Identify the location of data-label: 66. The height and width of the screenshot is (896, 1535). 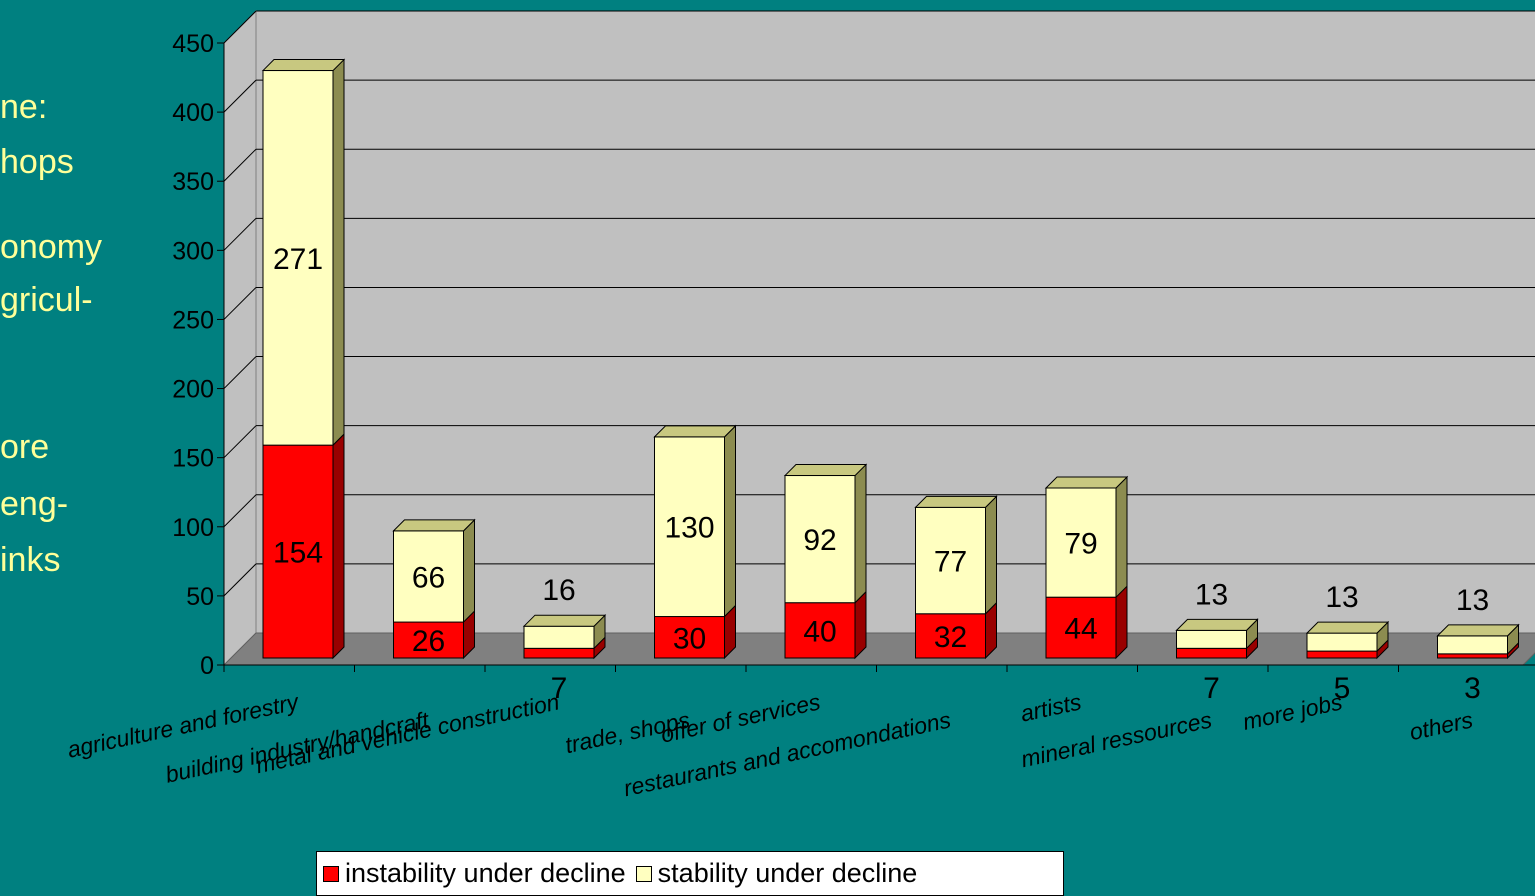
(428, 577).